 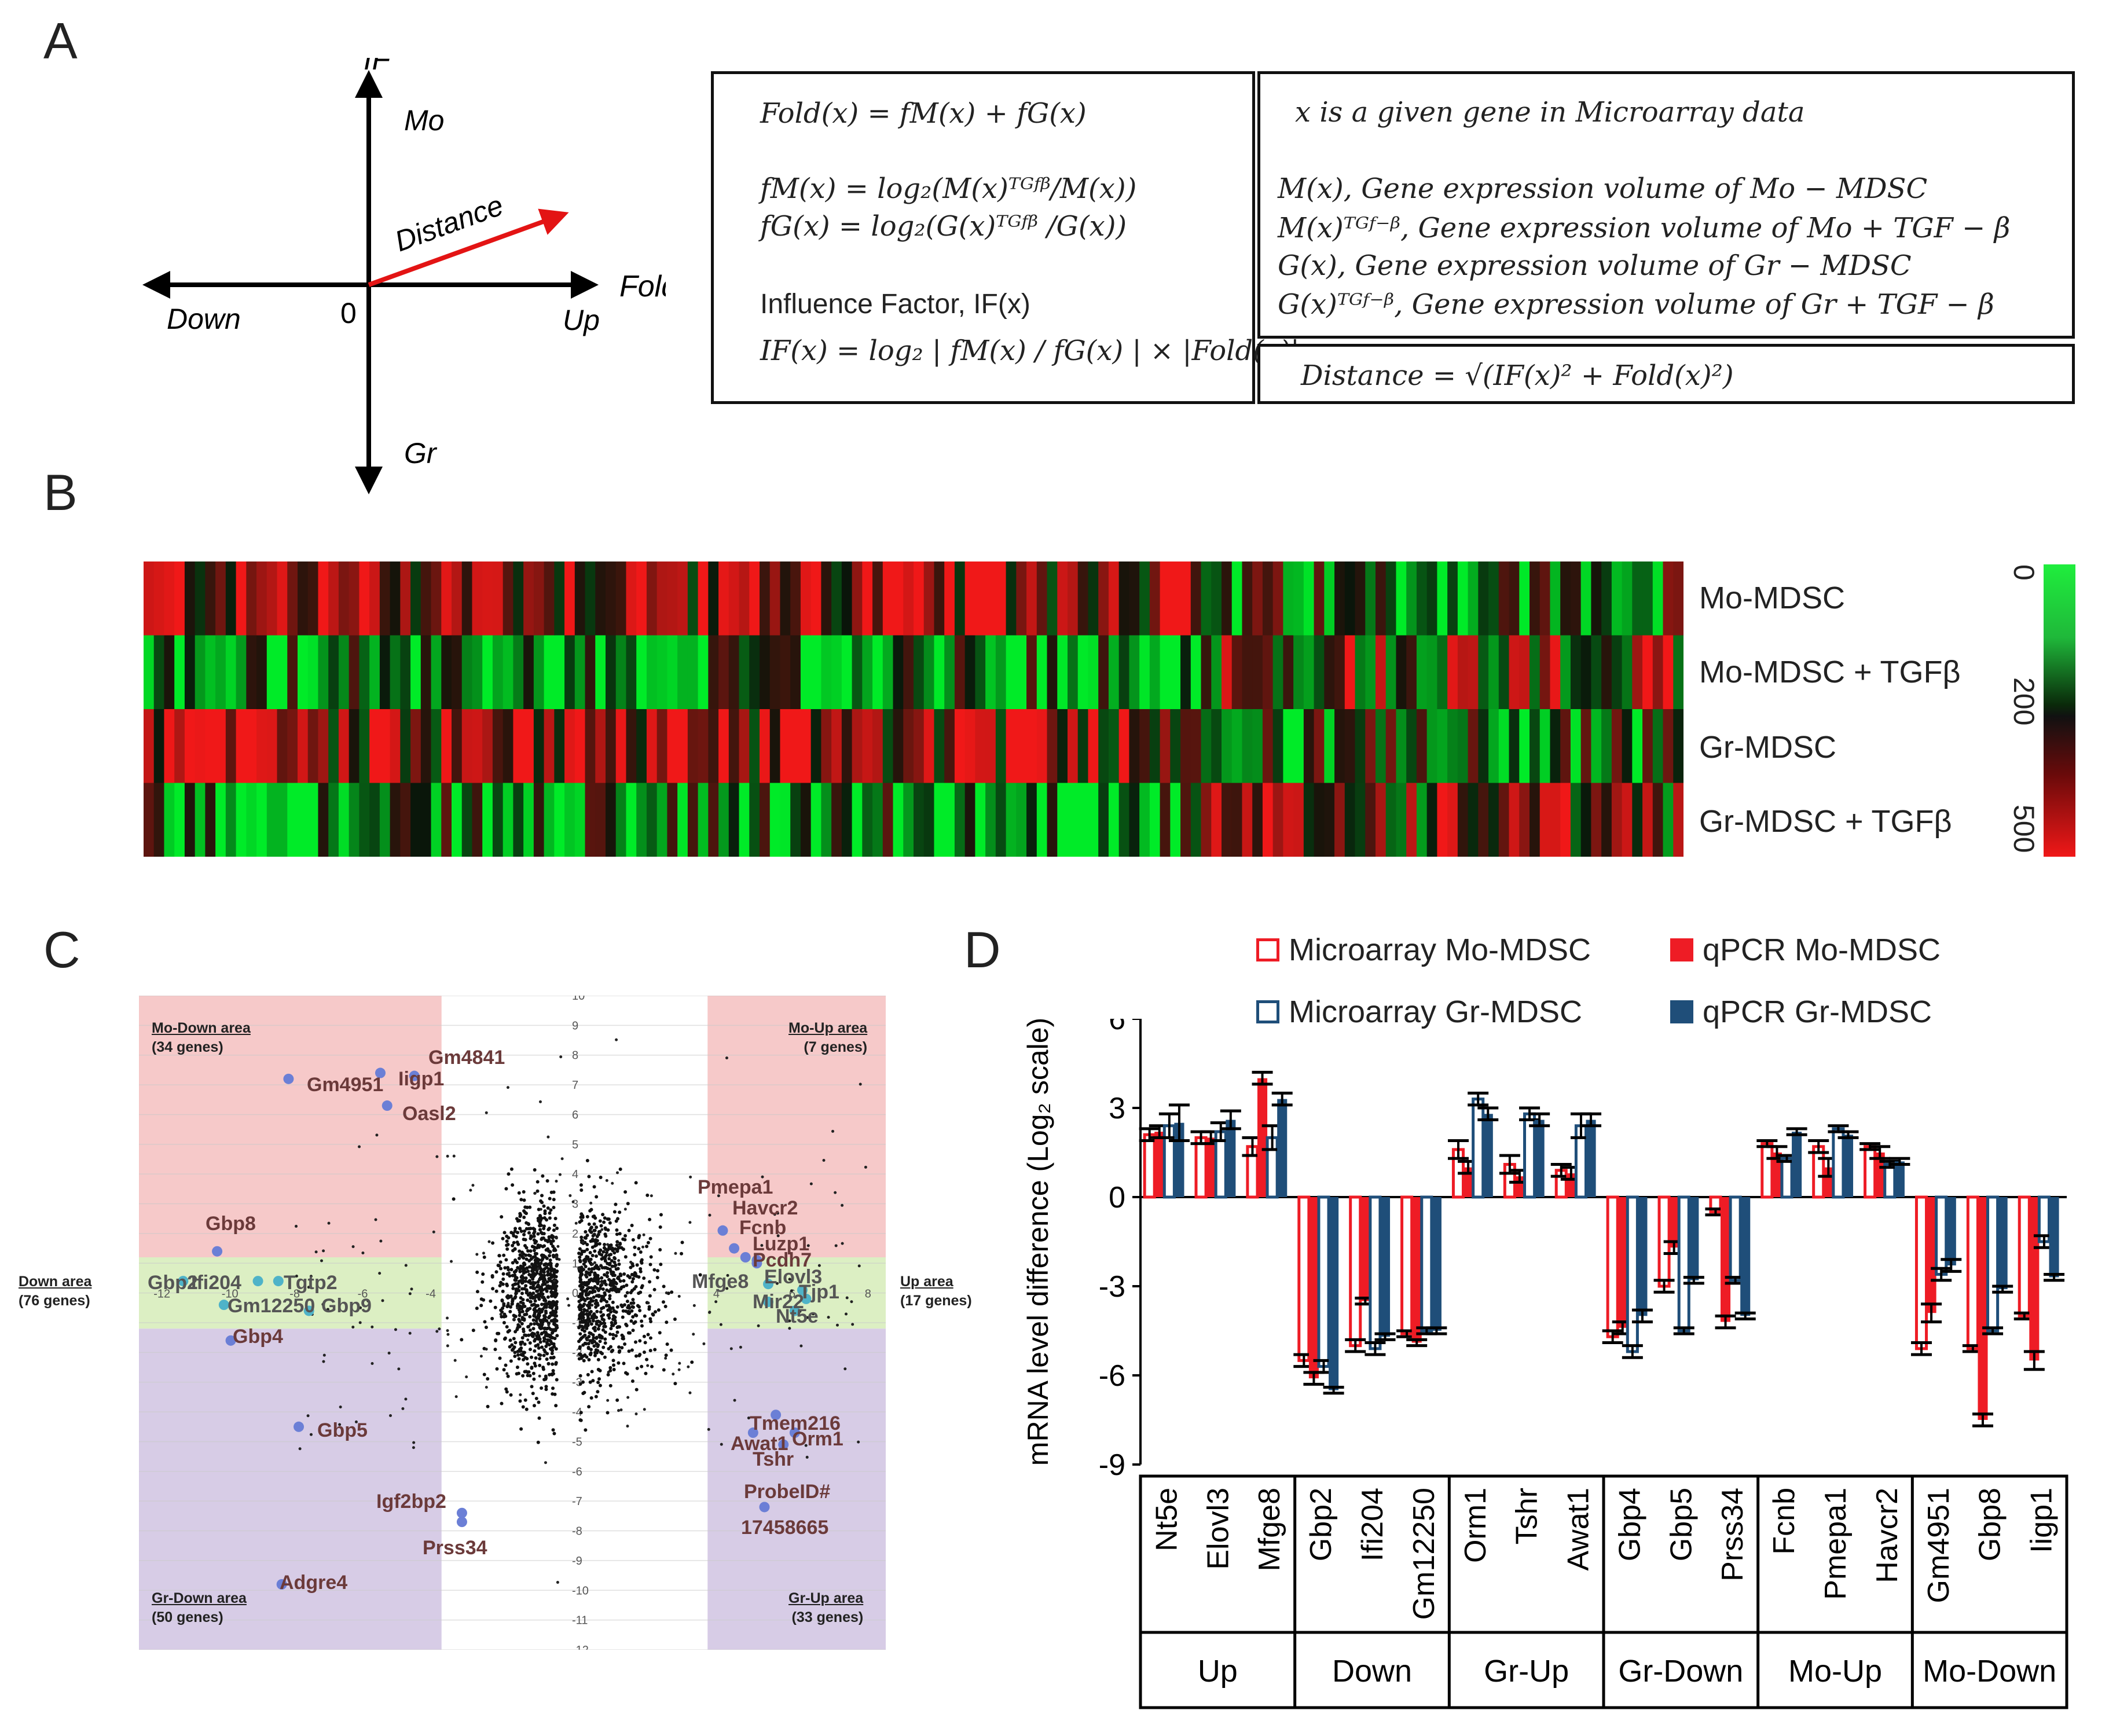 What do you see at coordinates (2042, 1520) in the screenshot?
I see `category-label: Iigp1` at bounding box center [2042, 1520].